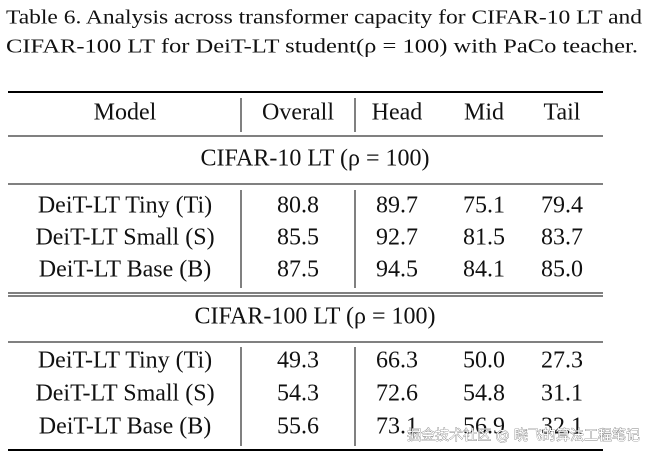 This screenshot has height=457, width=651. I want to click on value-cell: 85.5, so click(298, 238).